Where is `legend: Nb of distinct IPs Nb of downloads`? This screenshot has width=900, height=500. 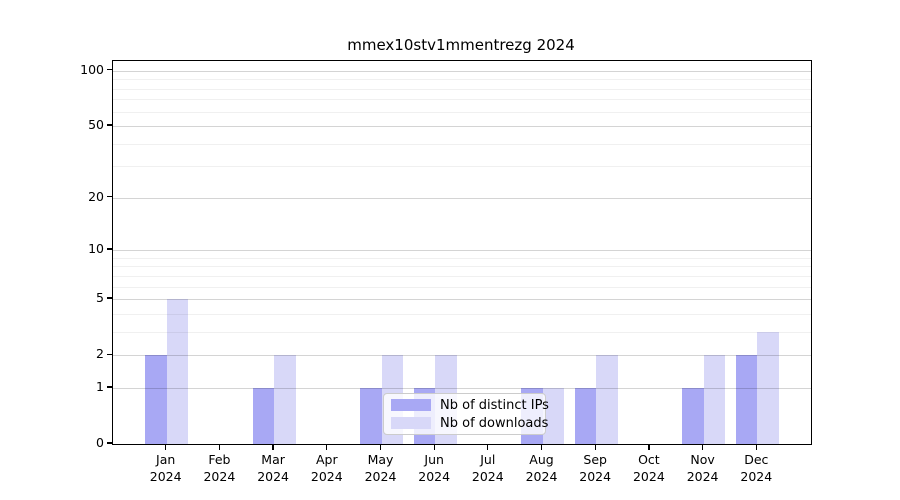 legend: Nb of distinct IPs Nb of downloads is located at coordinates (466, 414).